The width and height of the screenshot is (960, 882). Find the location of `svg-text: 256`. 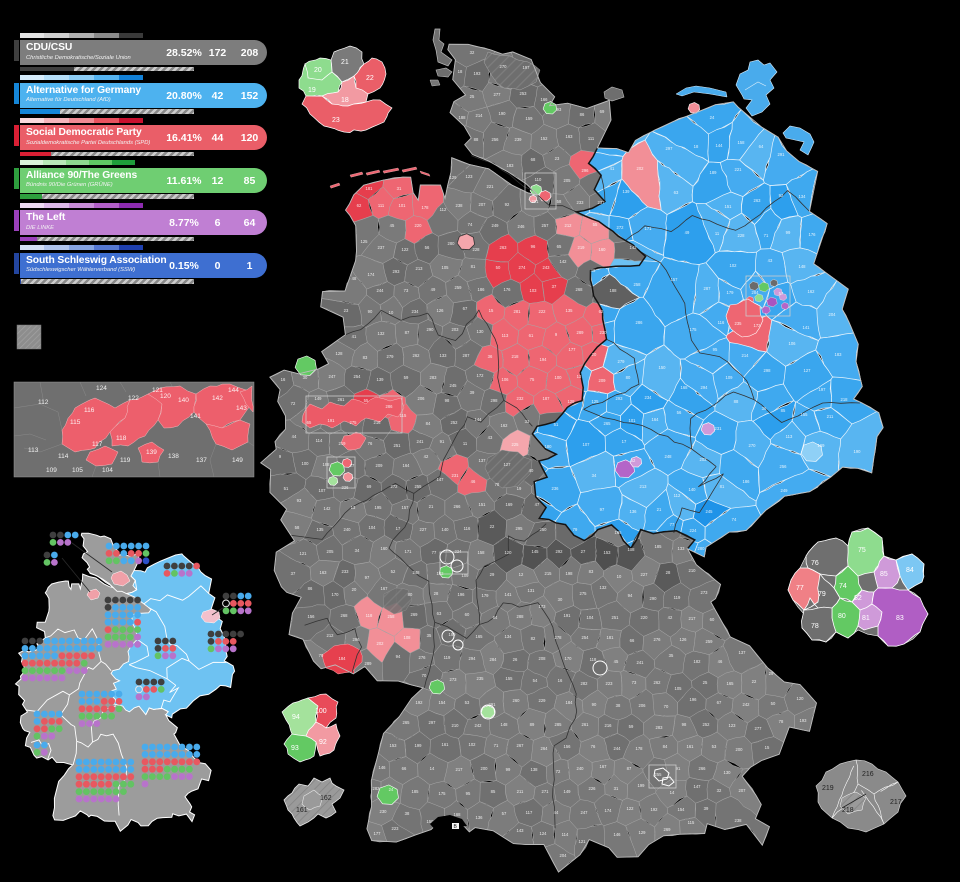

svg-text: 256 is located at coordinates (784, 466).